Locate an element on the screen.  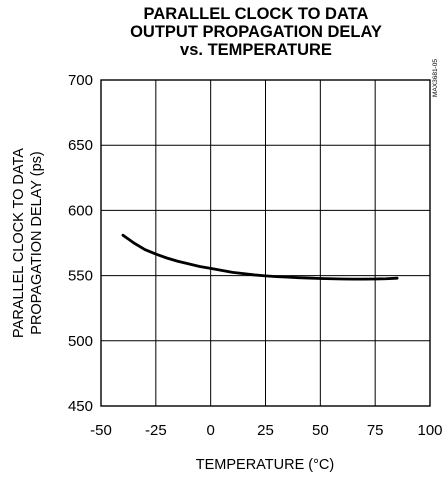
y-tick-labels: 450 500 550 600 650 700 is located at coordinates (80, 243).